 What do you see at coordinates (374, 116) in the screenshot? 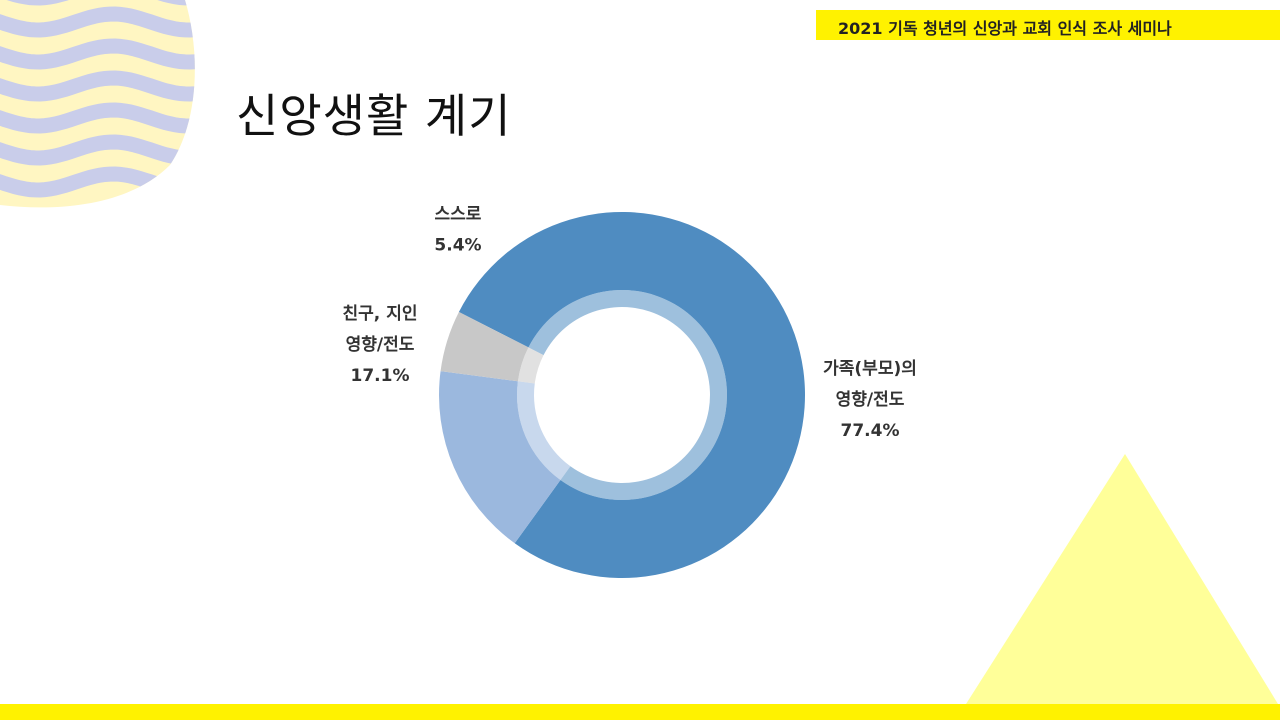
I see `slide-title: 신앙생활 계기` at bounding box center [374, 116].